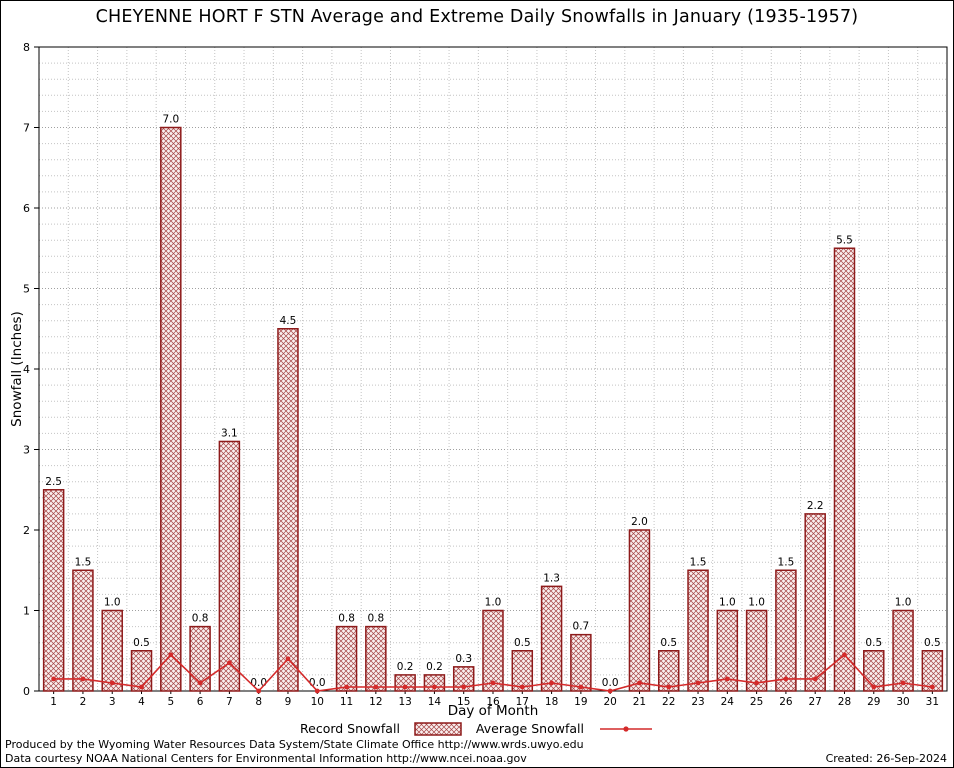 The height and width of the screenshot is (768, 954). What do you see at coordinates (580, 702) in the screenshot?
I see `x-tick-label: 19` at bounding box center [580, 702].